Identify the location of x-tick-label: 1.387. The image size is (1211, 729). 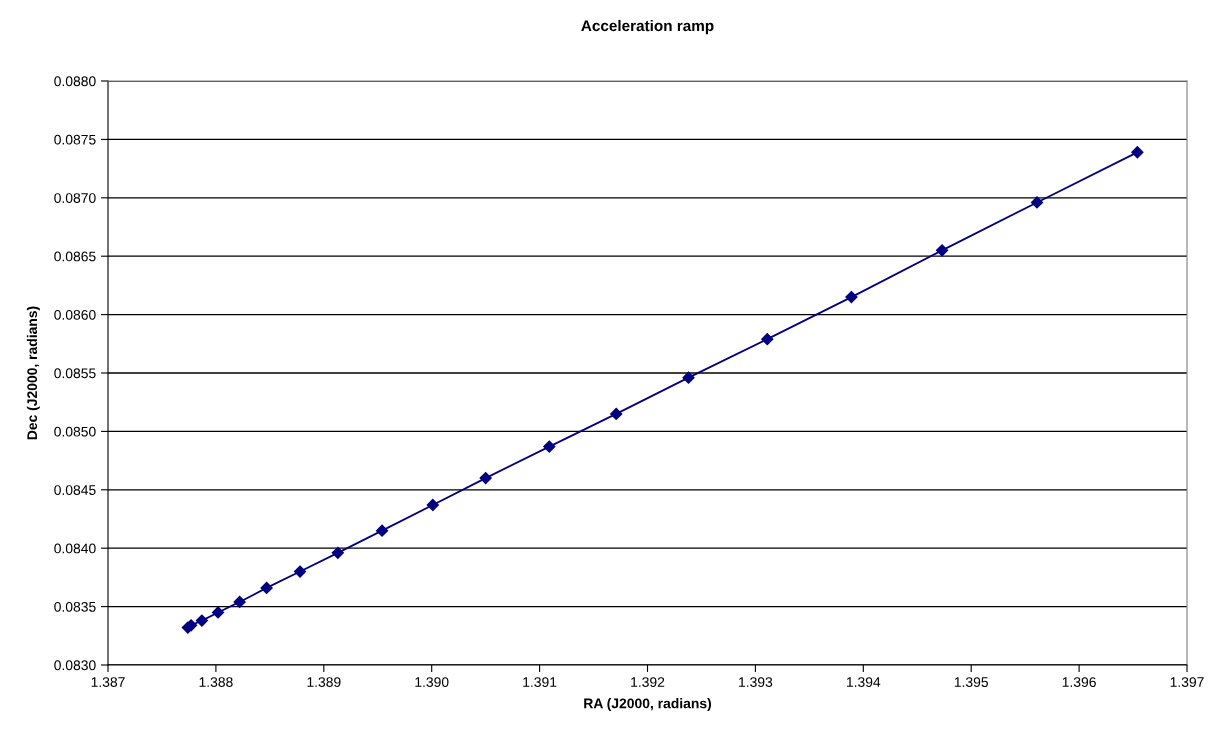
(108, 682).